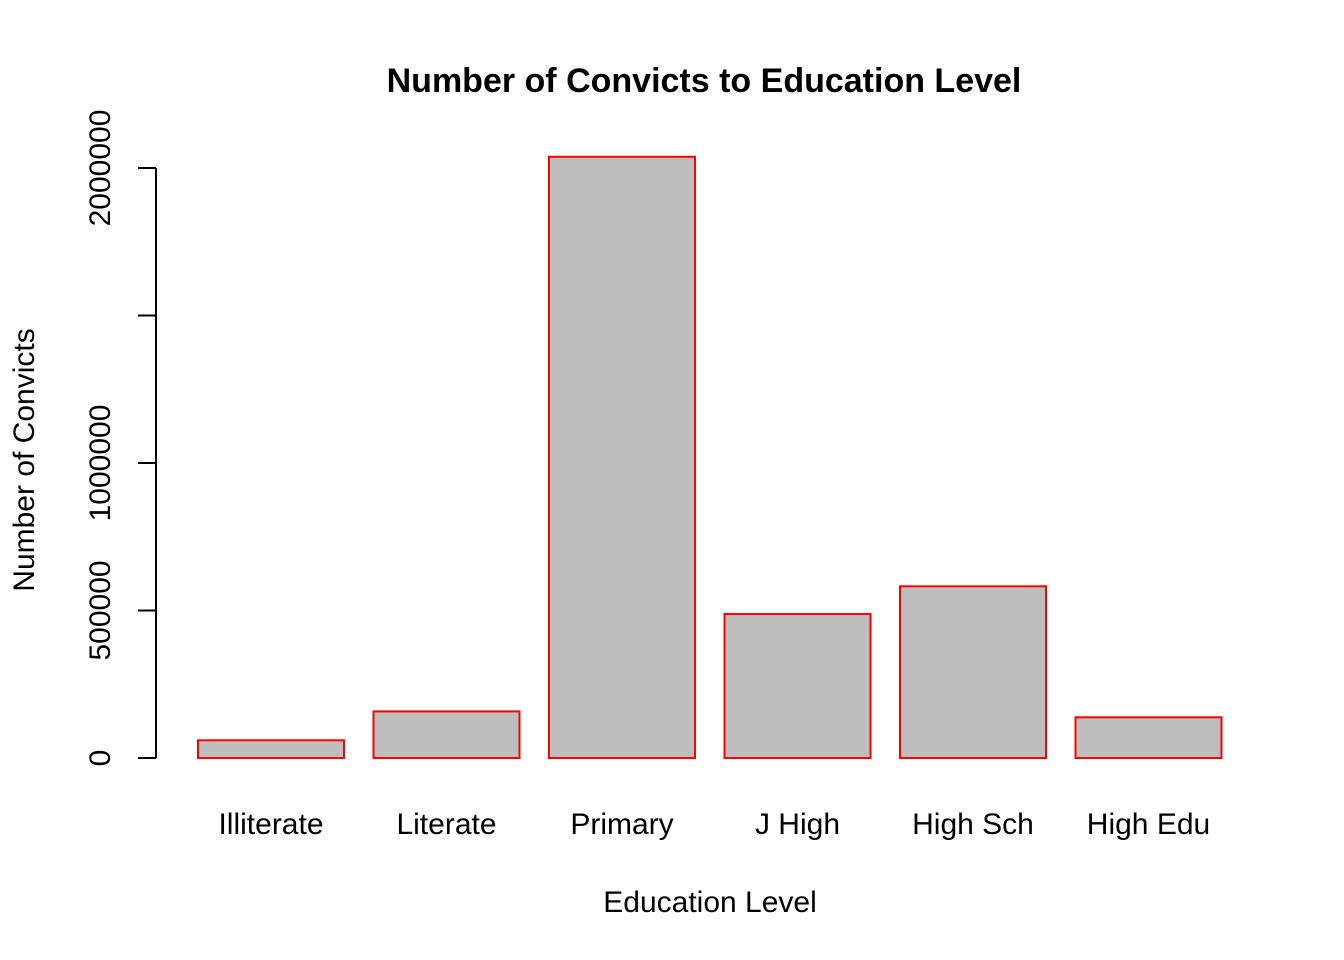 The height and width of the screenshot is (960, 1344). I want to click on bar-literate, so click(447, 734).